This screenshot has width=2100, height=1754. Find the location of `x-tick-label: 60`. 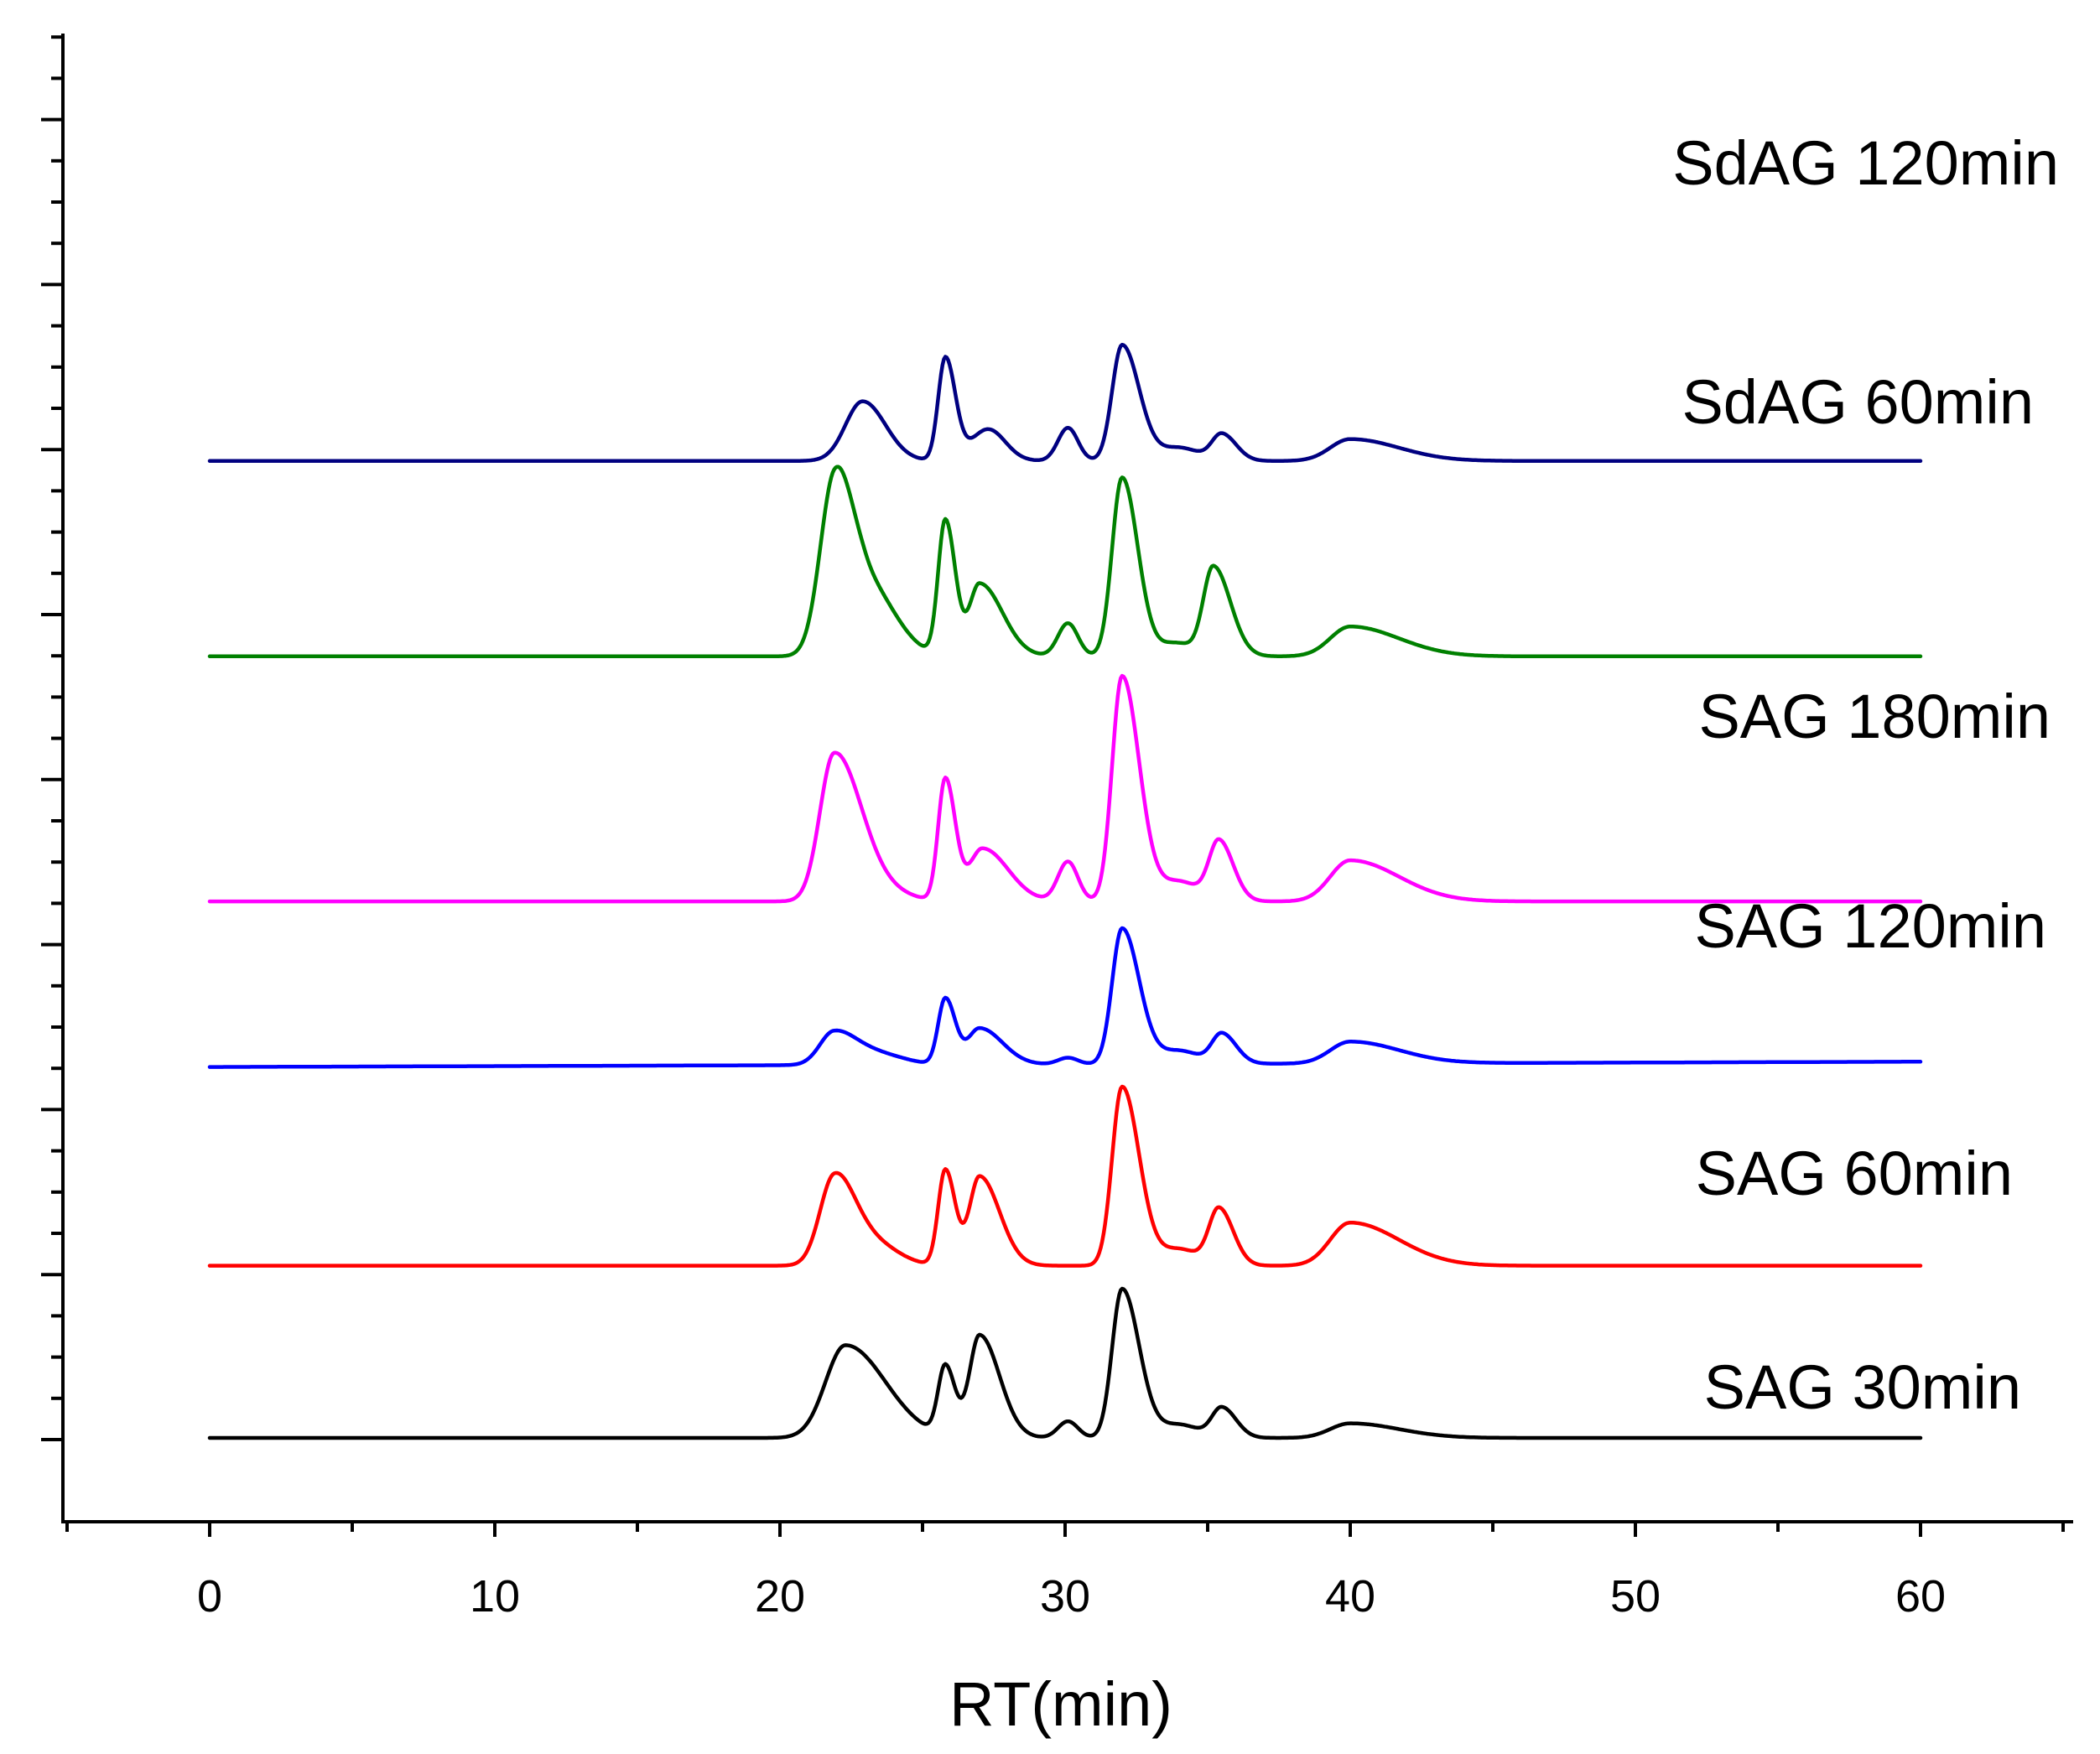

x-tick-label: 60 is located at coordinates (1920, 1596).